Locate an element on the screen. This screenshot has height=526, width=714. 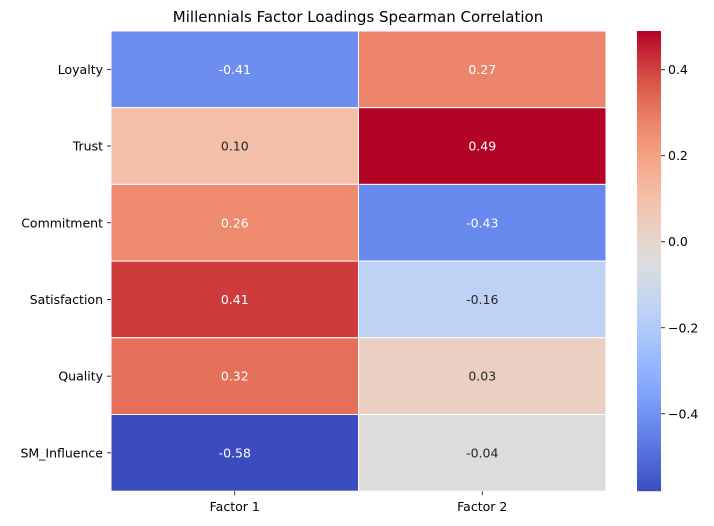
colorbar-tick-label: 0.4 is located at coordinates (678, 69).